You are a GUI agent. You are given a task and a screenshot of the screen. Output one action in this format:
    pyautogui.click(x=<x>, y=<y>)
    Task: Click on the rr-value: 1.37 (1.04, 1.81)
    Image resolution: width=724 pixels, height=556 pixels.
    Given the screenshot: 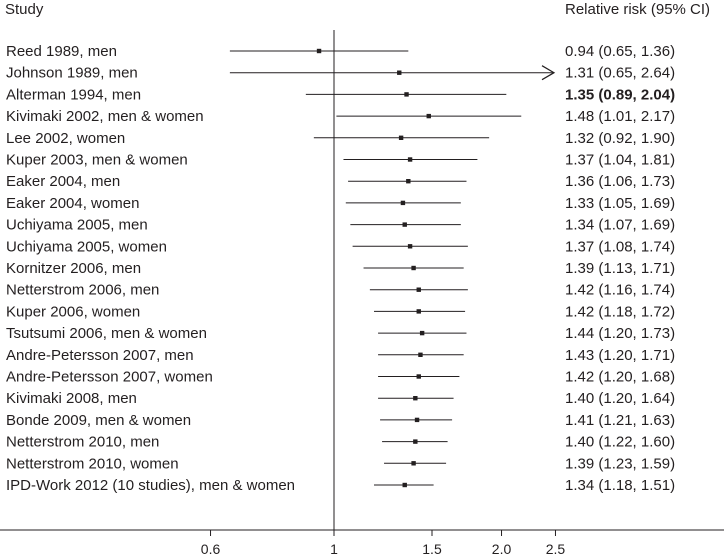 What is the action you would take?
    pyautogui.click(x=620, y=160)
    